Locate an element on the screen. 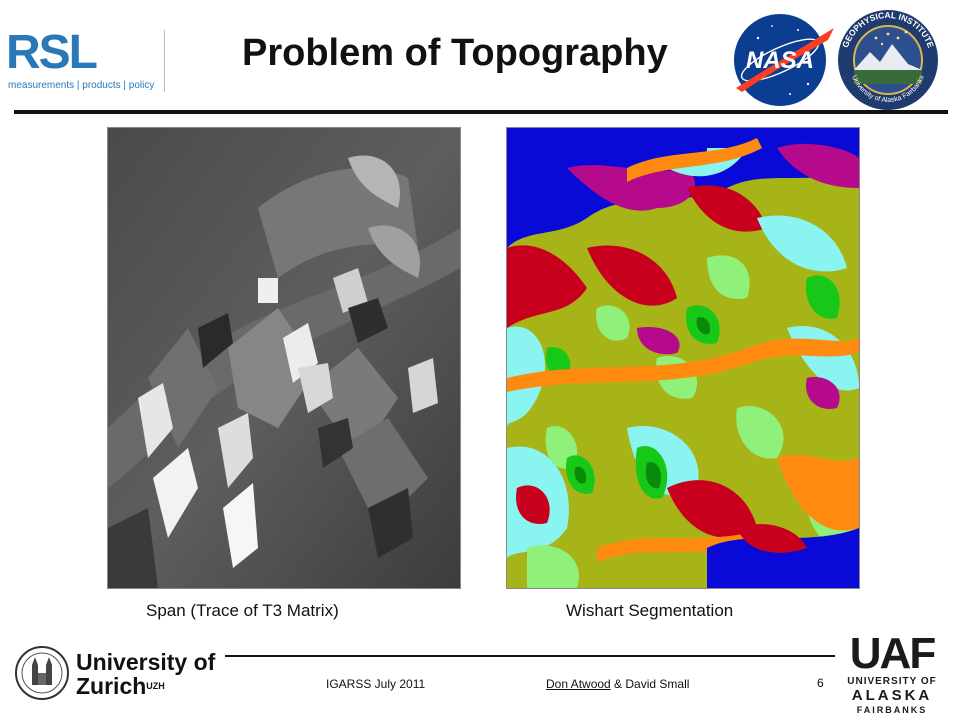 Image resolution: width=960 pixels, height=720 pixels. uzh-line-1: University of is located at coordinates (146, 662).